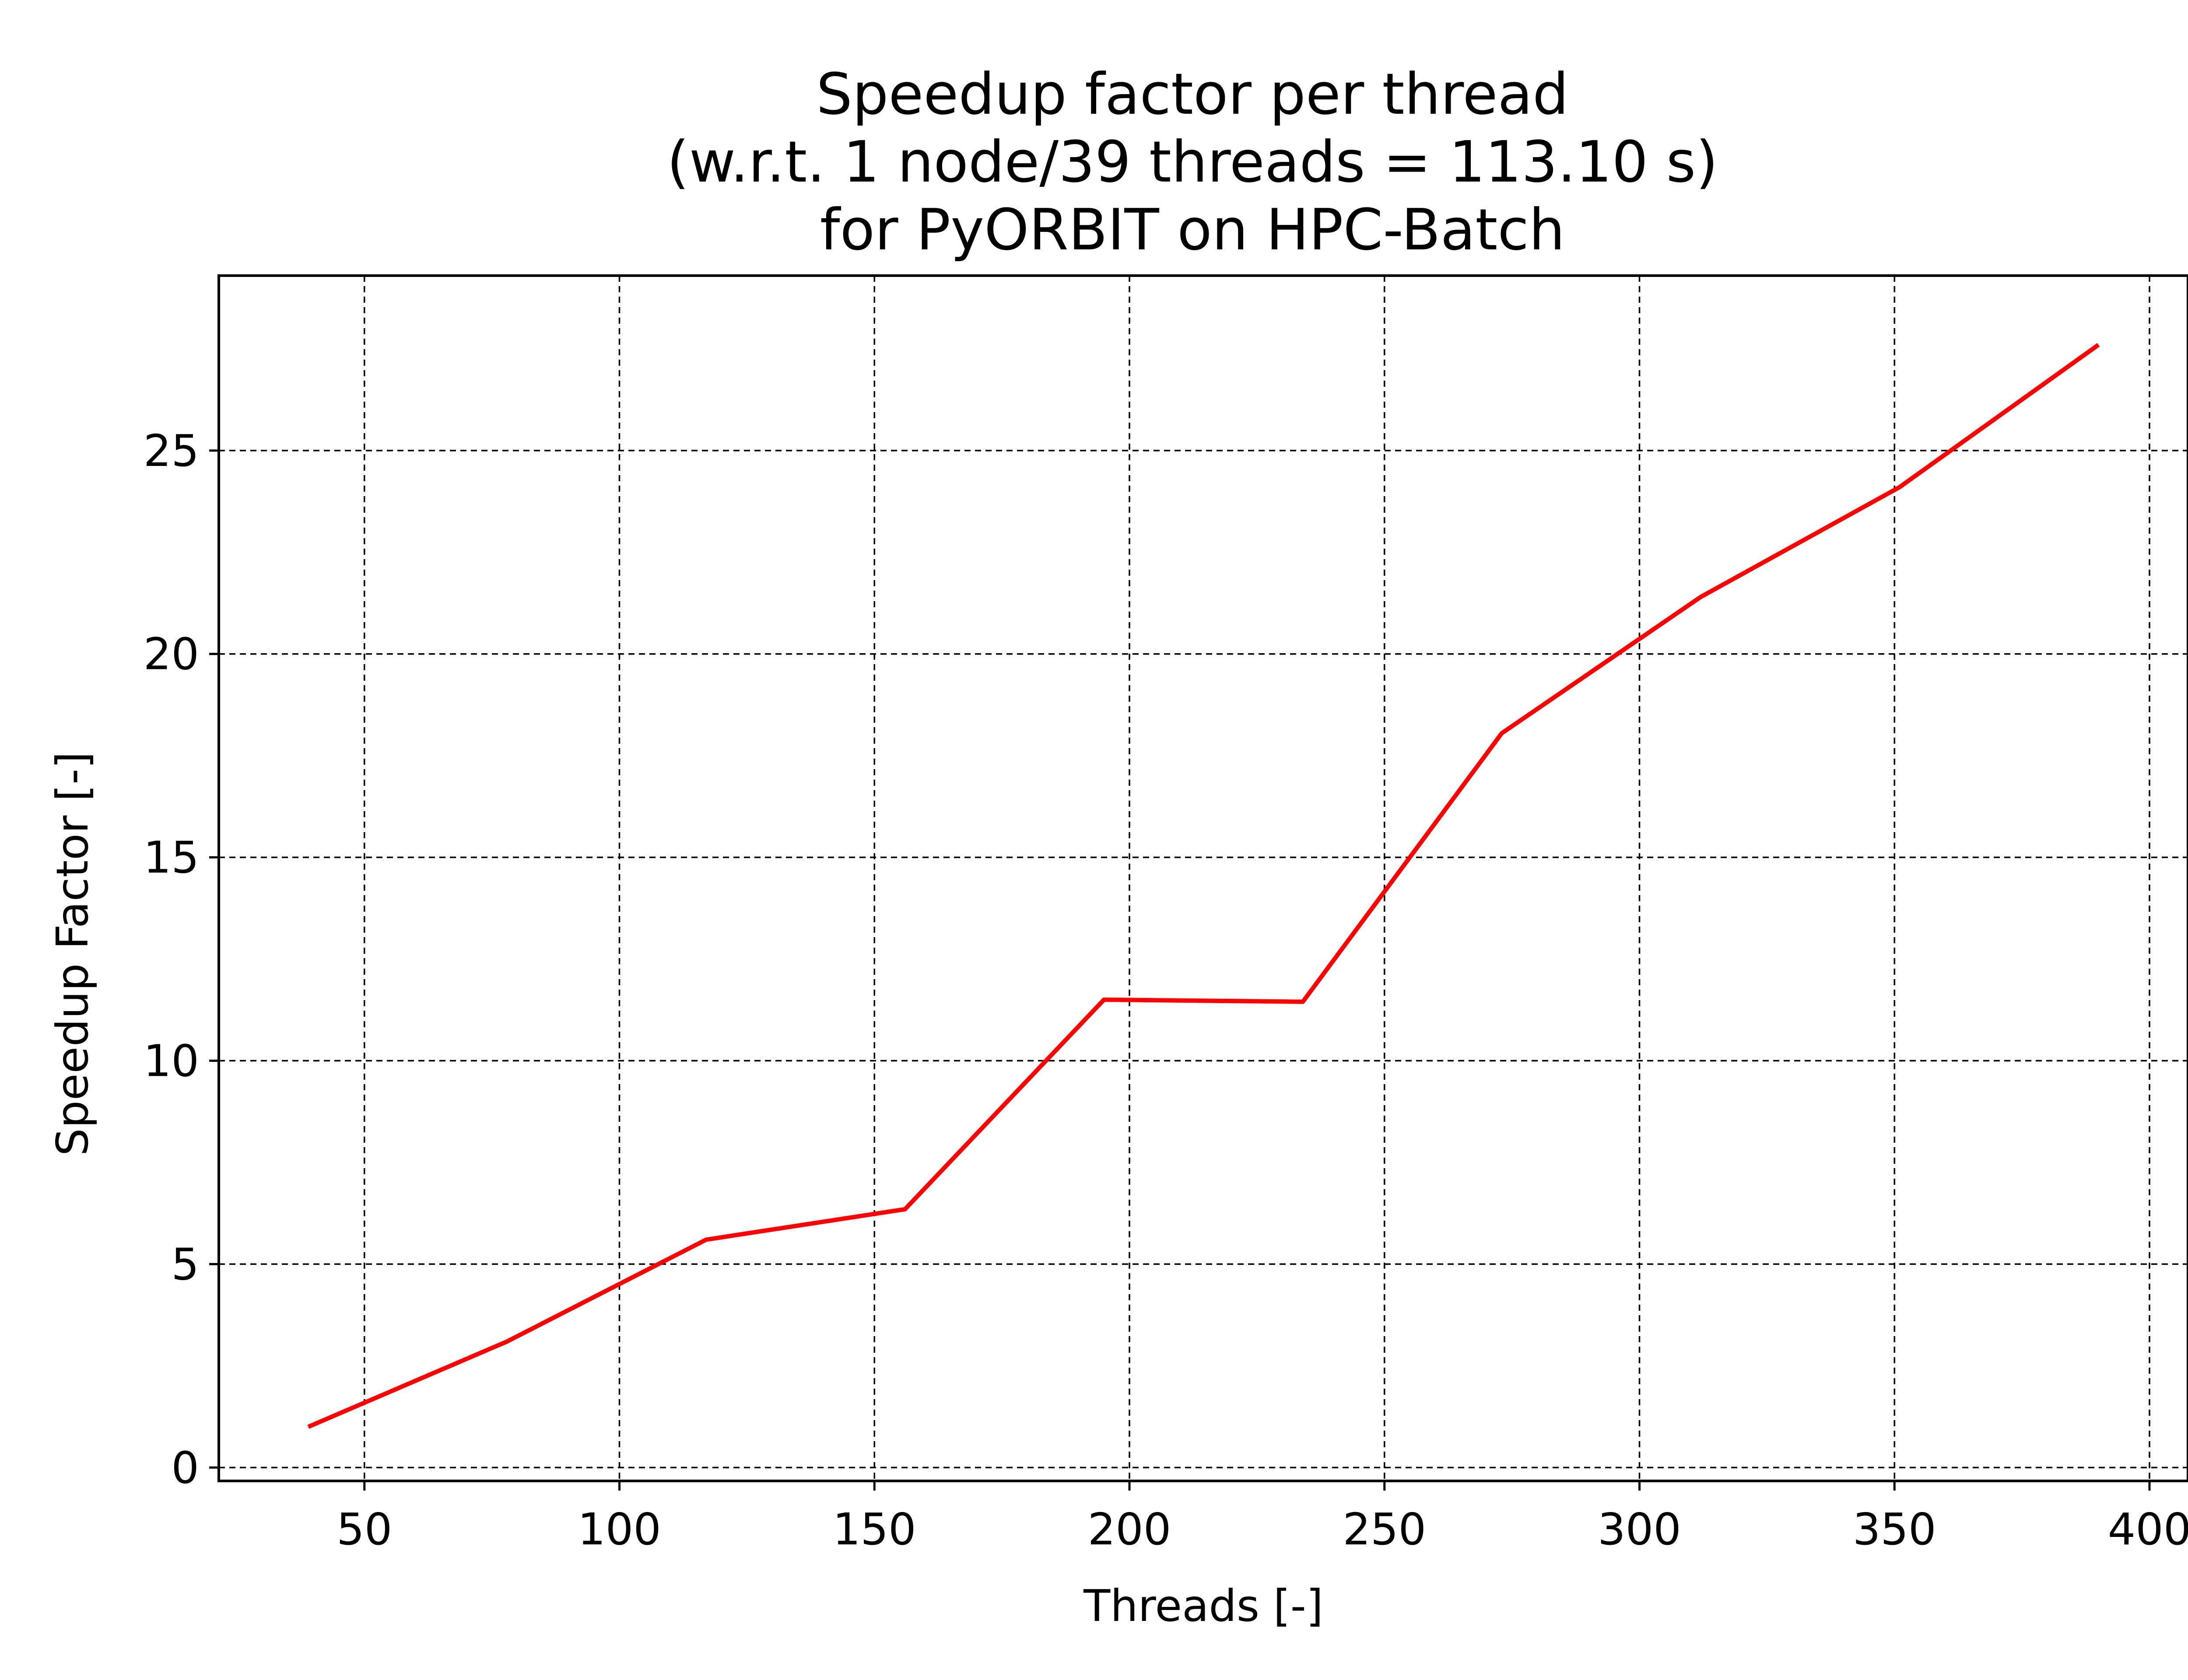  I want to click on x-tick-label: 250, so click(1384, 1529).